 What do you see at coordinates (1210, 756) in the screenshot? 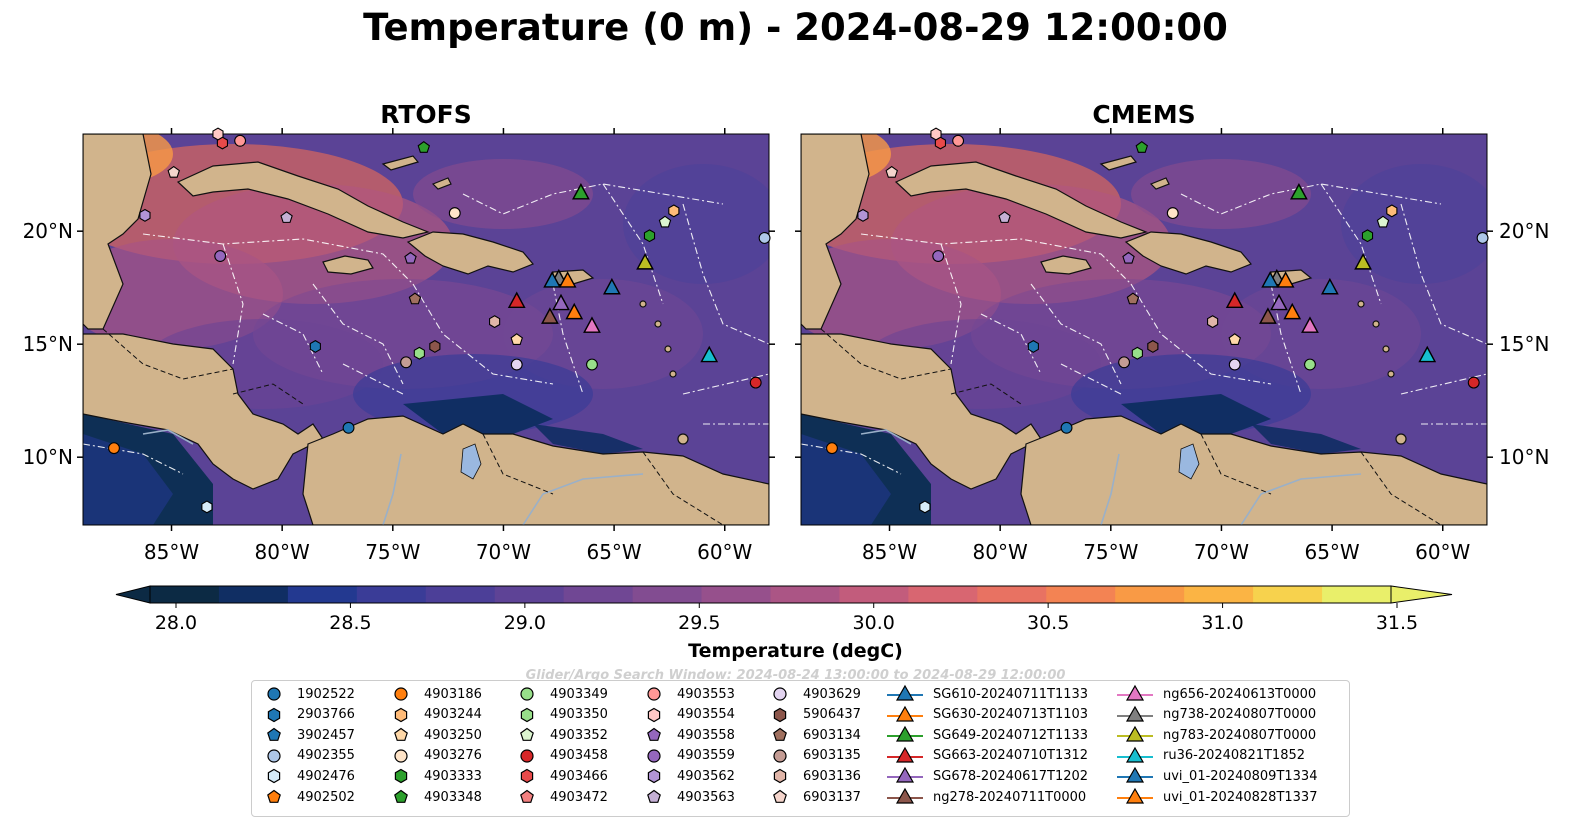
I see `legend-item: ru36-20240821T1852` at bounding box center [1210, 756].